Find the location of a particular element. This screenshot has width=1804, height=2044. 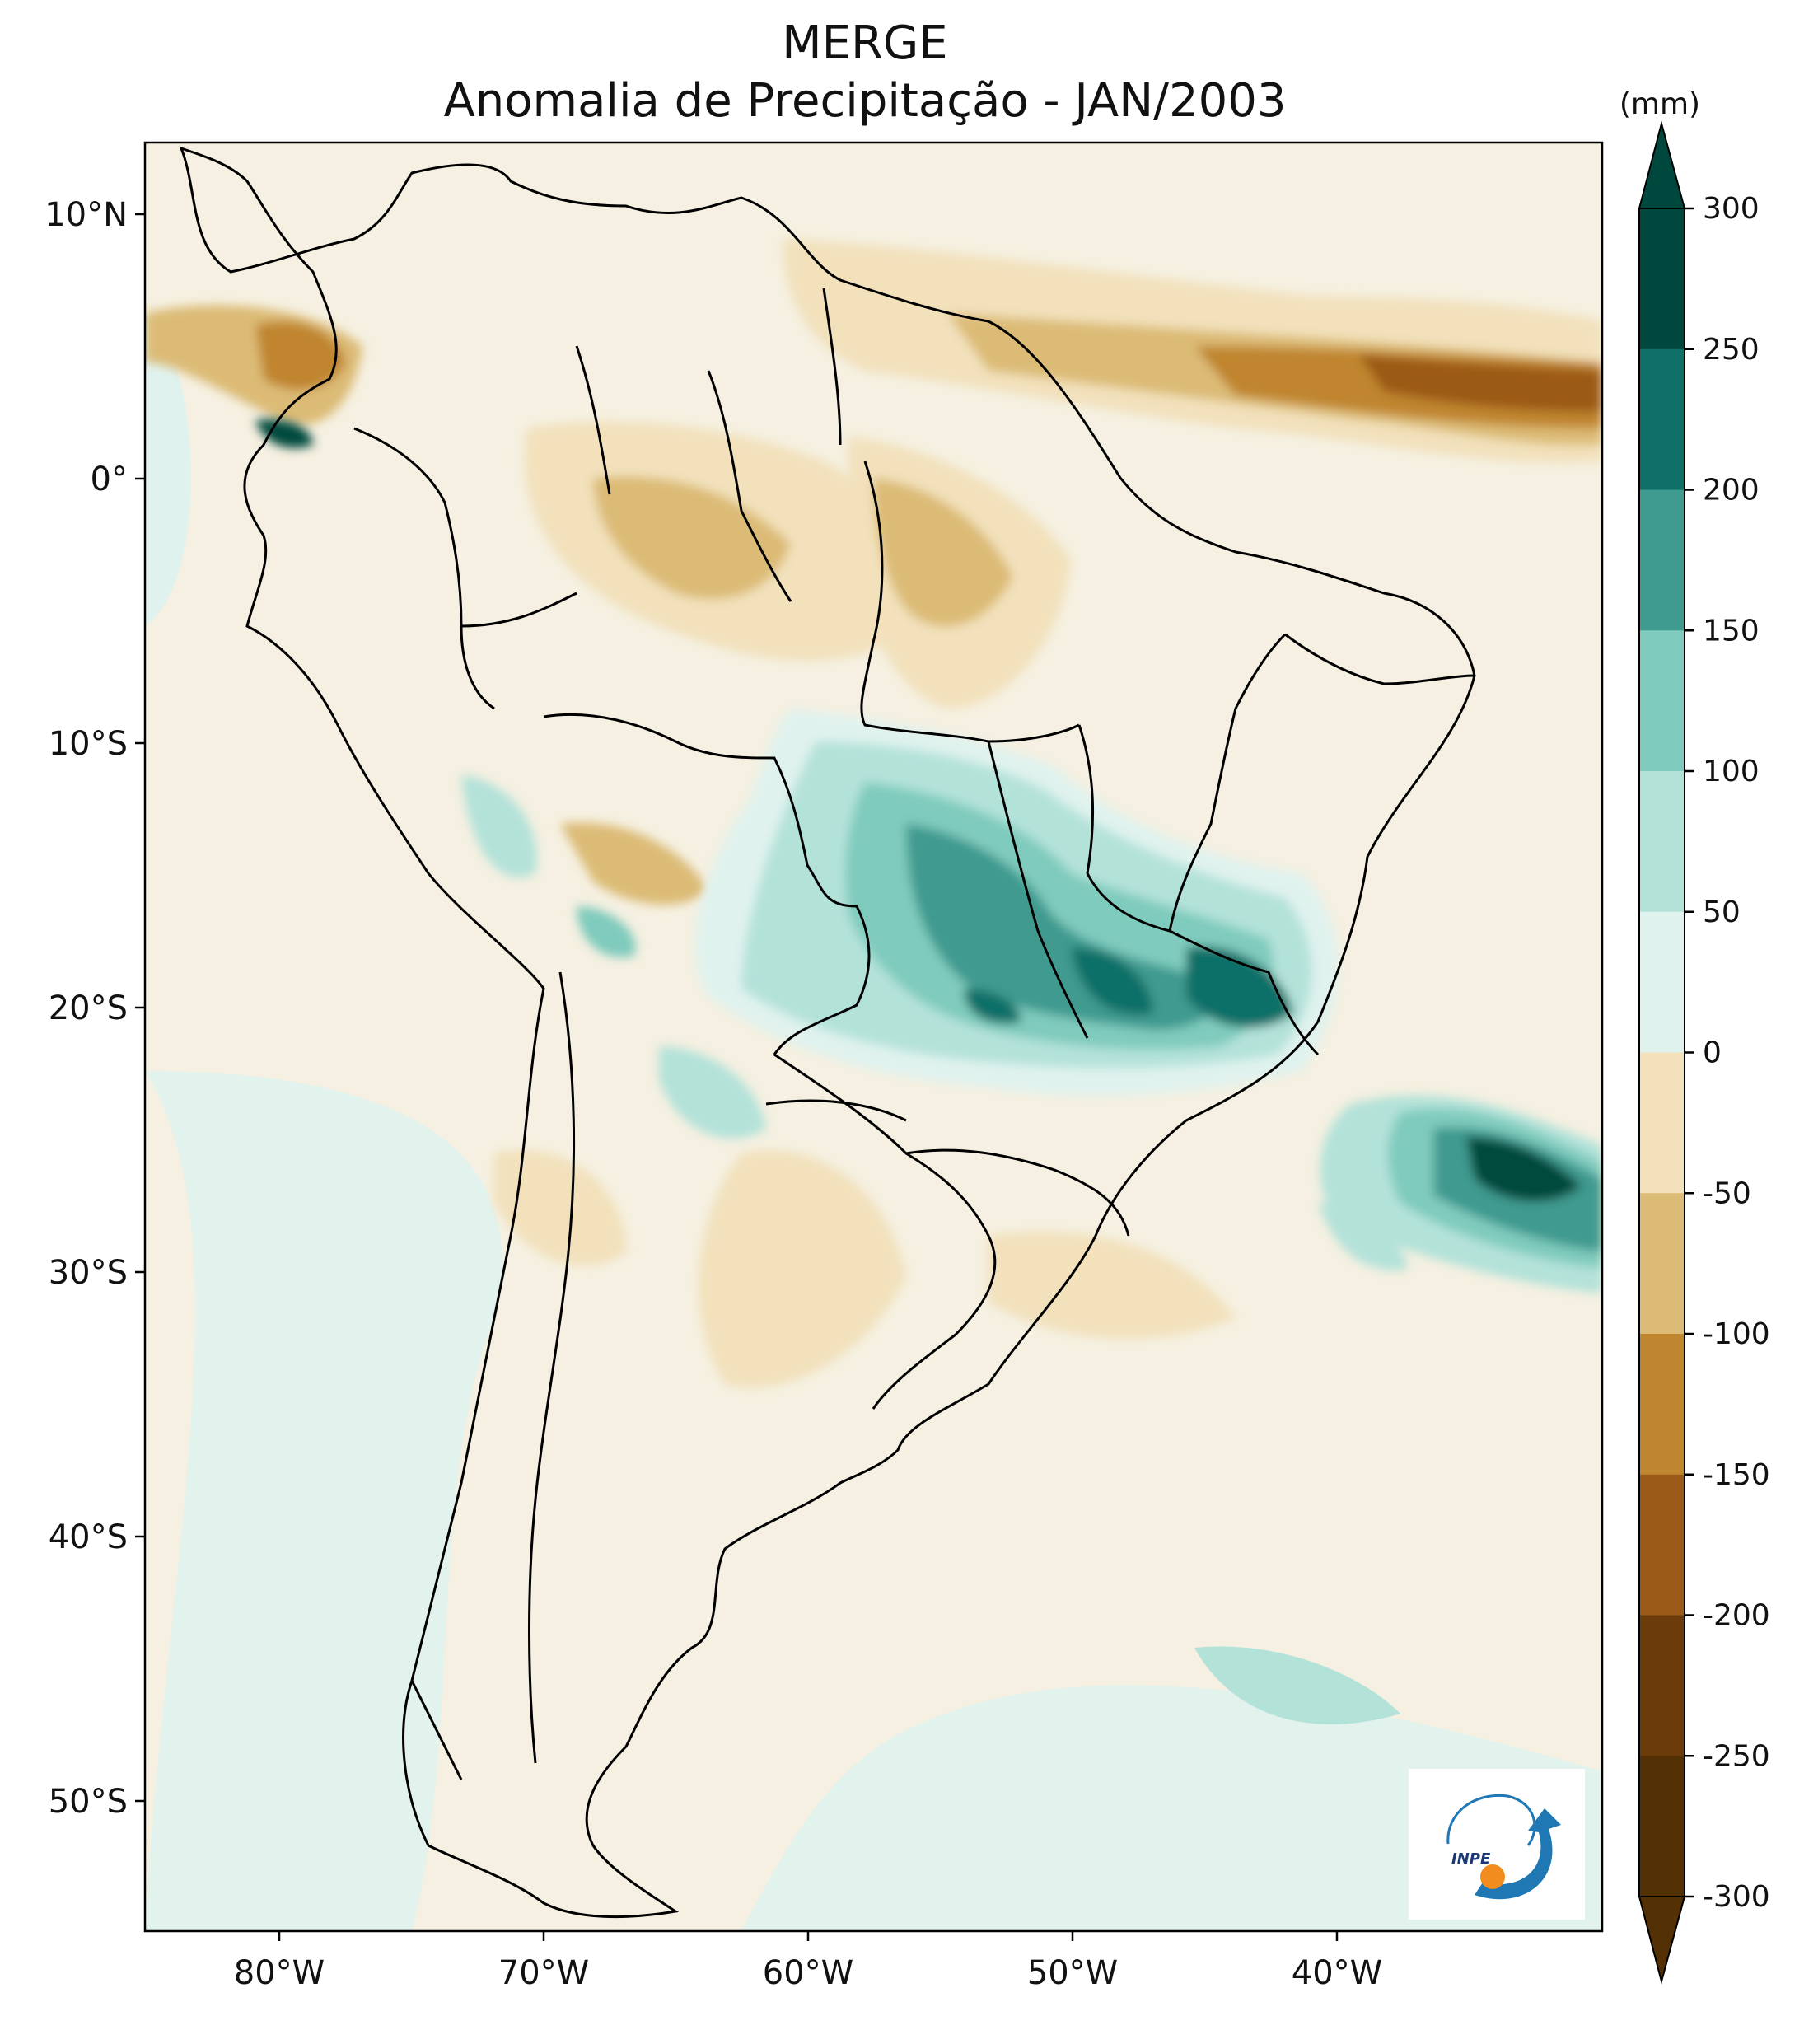

colorbar-tick-label: 0 is located at coordinates (1712, 1053).